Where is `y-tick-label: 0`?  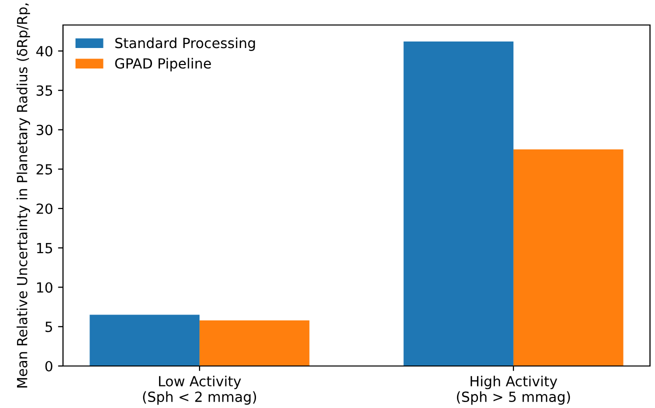
y-tick-label: 0 is located at coordinates (48, 366).